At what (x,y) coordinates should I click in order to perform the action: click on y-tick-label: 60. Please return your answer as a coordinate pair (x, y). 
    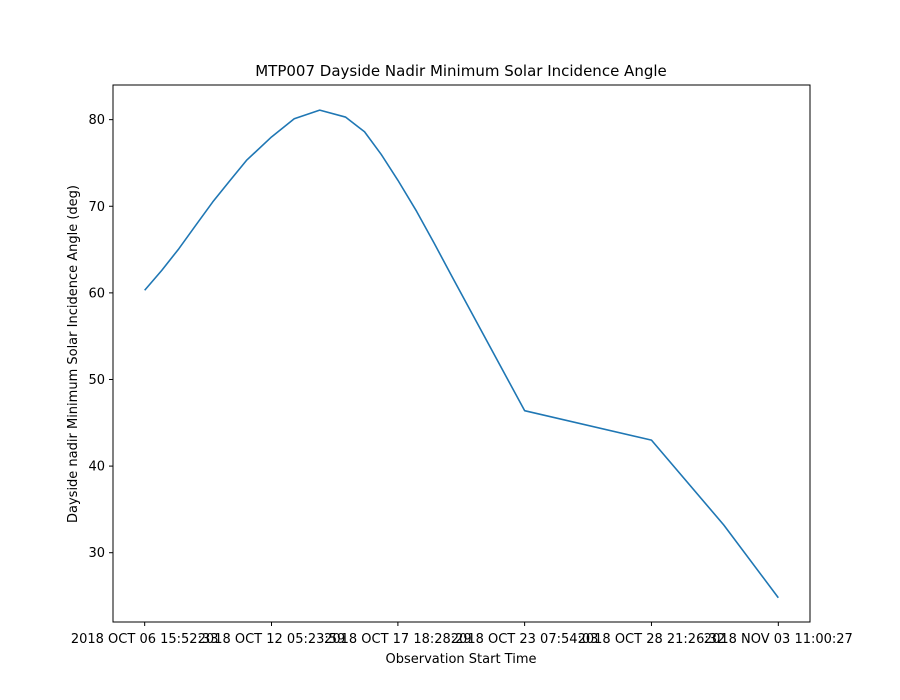
    Looking at the image, I should click on (96, 293).